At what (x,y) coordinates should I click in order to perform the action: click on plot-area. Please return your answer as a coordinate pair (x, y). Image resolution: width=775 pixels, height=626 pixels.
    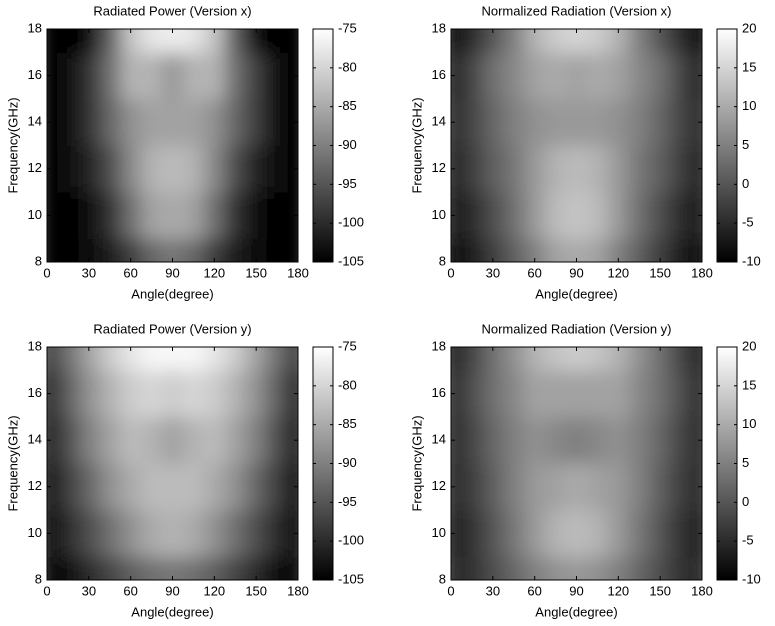
    Looking at the image, I should click on (172, 145).